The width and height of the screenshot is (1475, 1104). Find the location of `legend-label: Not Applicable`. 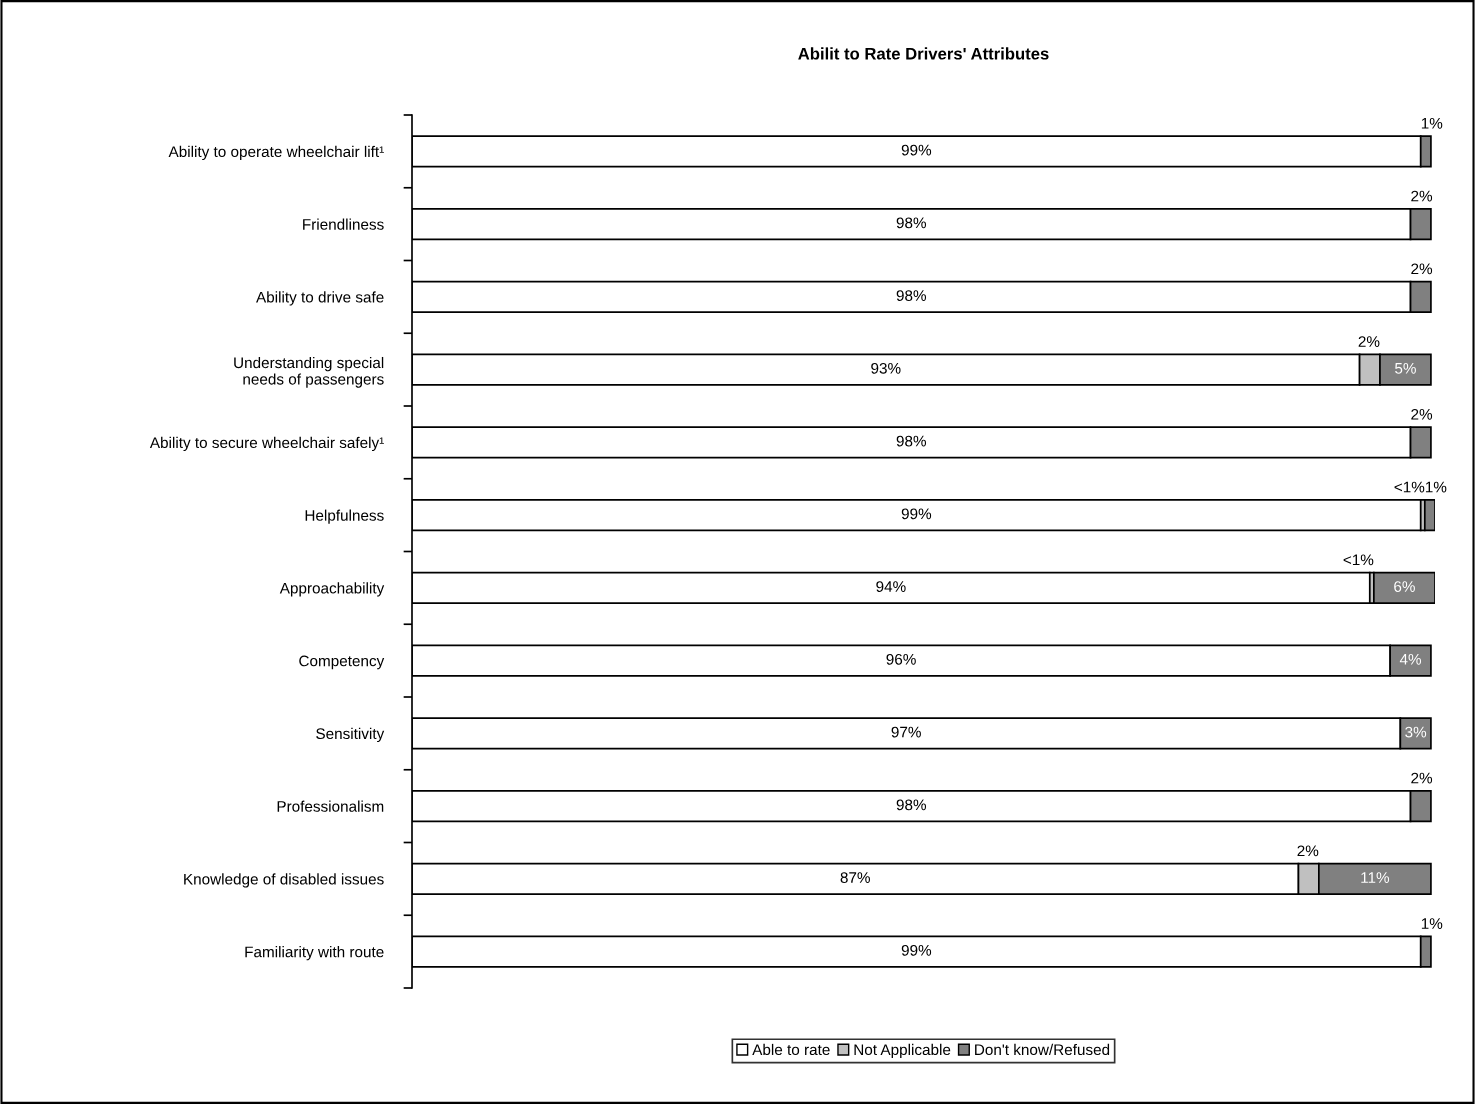

legend-label: Not Applicable is located at coordinates (902, 1051).